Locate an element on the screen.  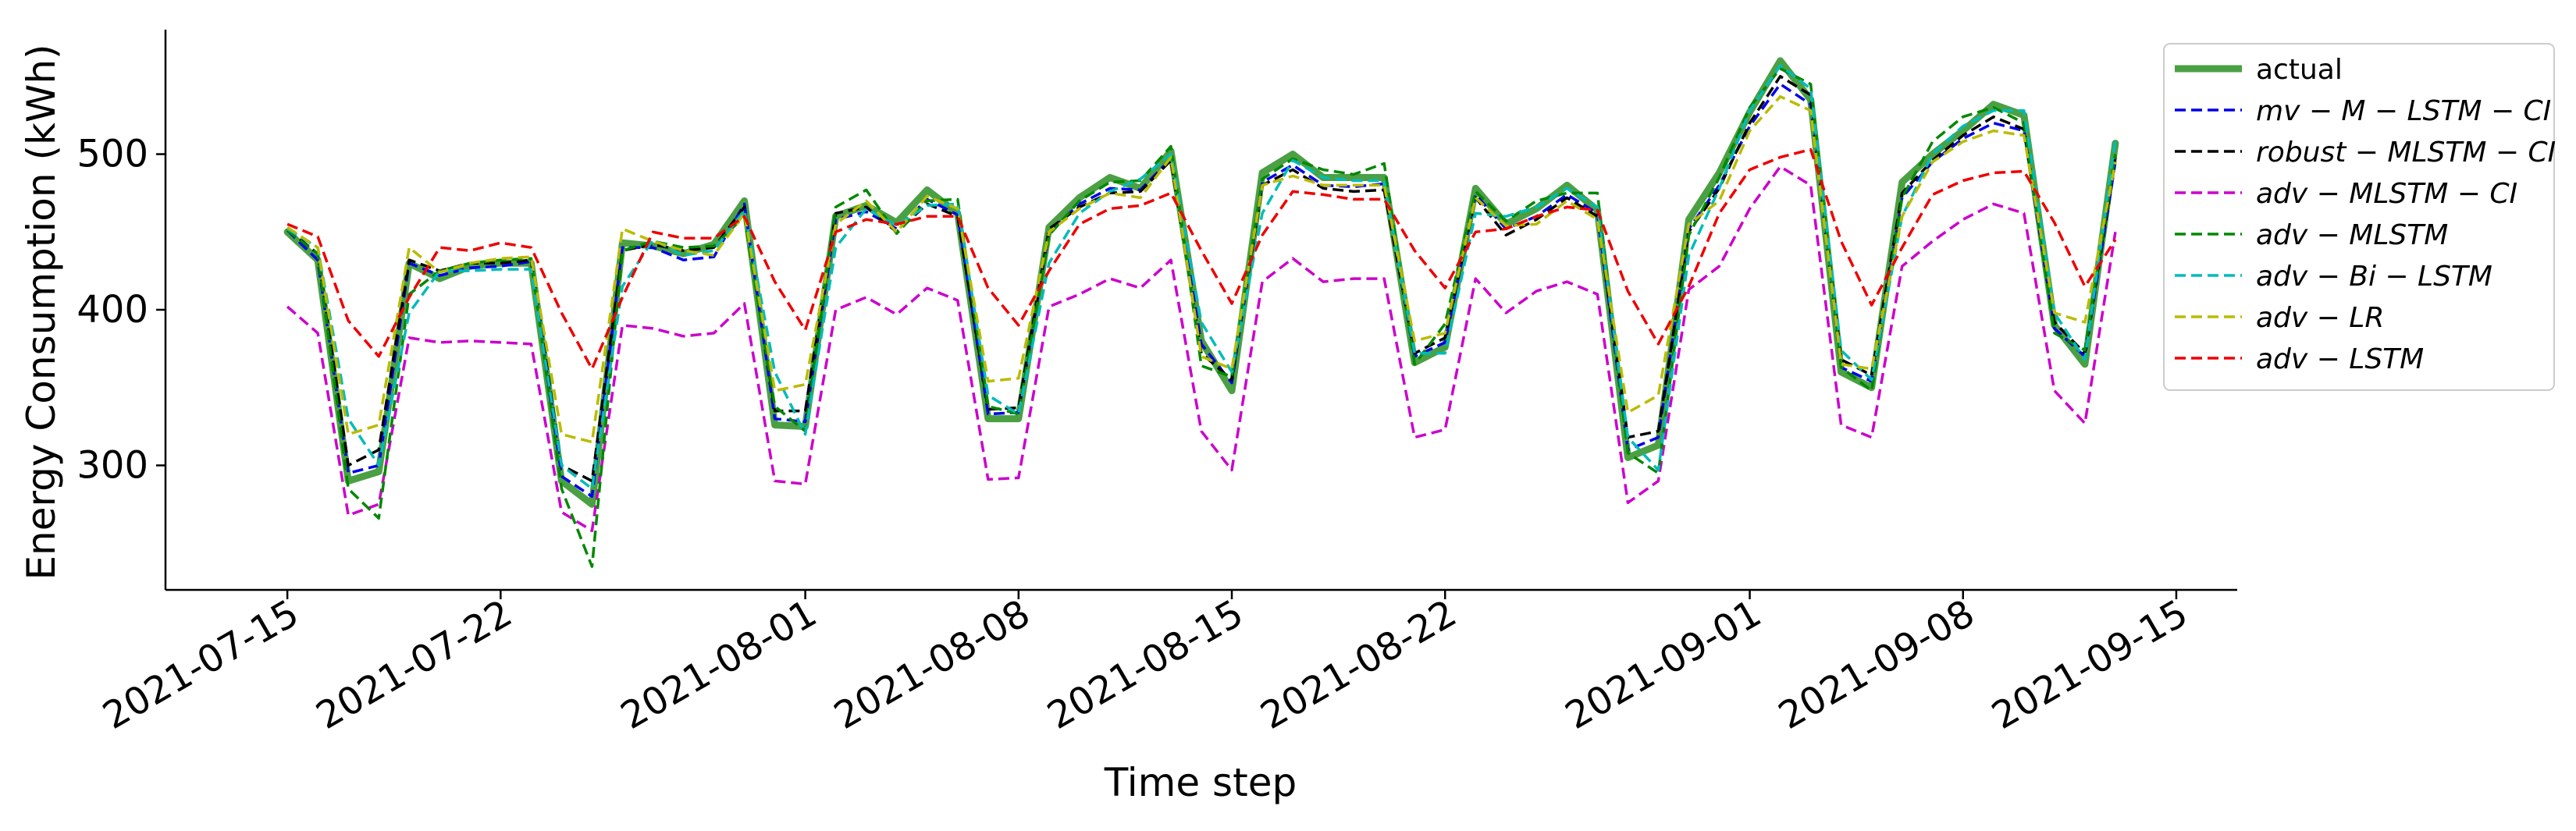
legend-label: adv − LR is located at coordinates (2320, 318).